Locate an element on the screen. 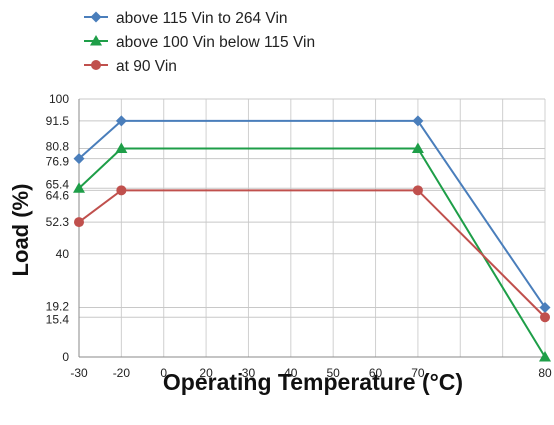 The height and width of the screenshot is (425, 554). x-tick-label: 40 is located at coordinates (291, 373).